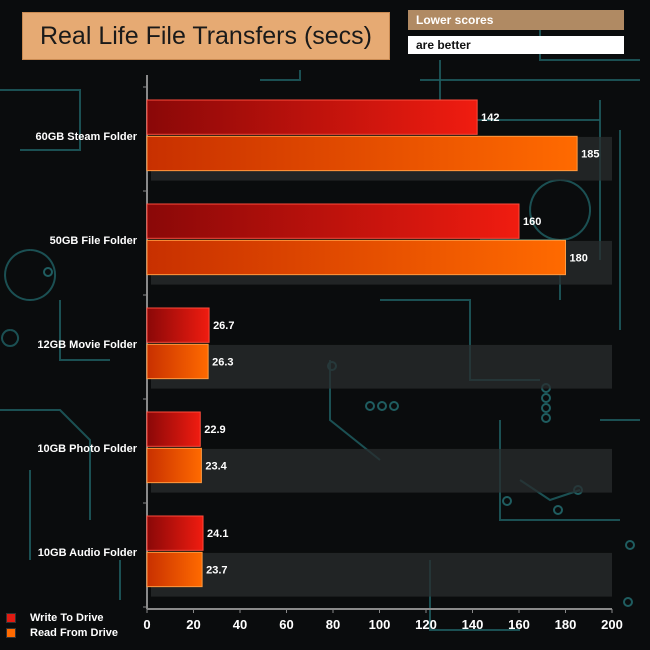  I want to click on x-tick-label: 20, so click(193, 624).